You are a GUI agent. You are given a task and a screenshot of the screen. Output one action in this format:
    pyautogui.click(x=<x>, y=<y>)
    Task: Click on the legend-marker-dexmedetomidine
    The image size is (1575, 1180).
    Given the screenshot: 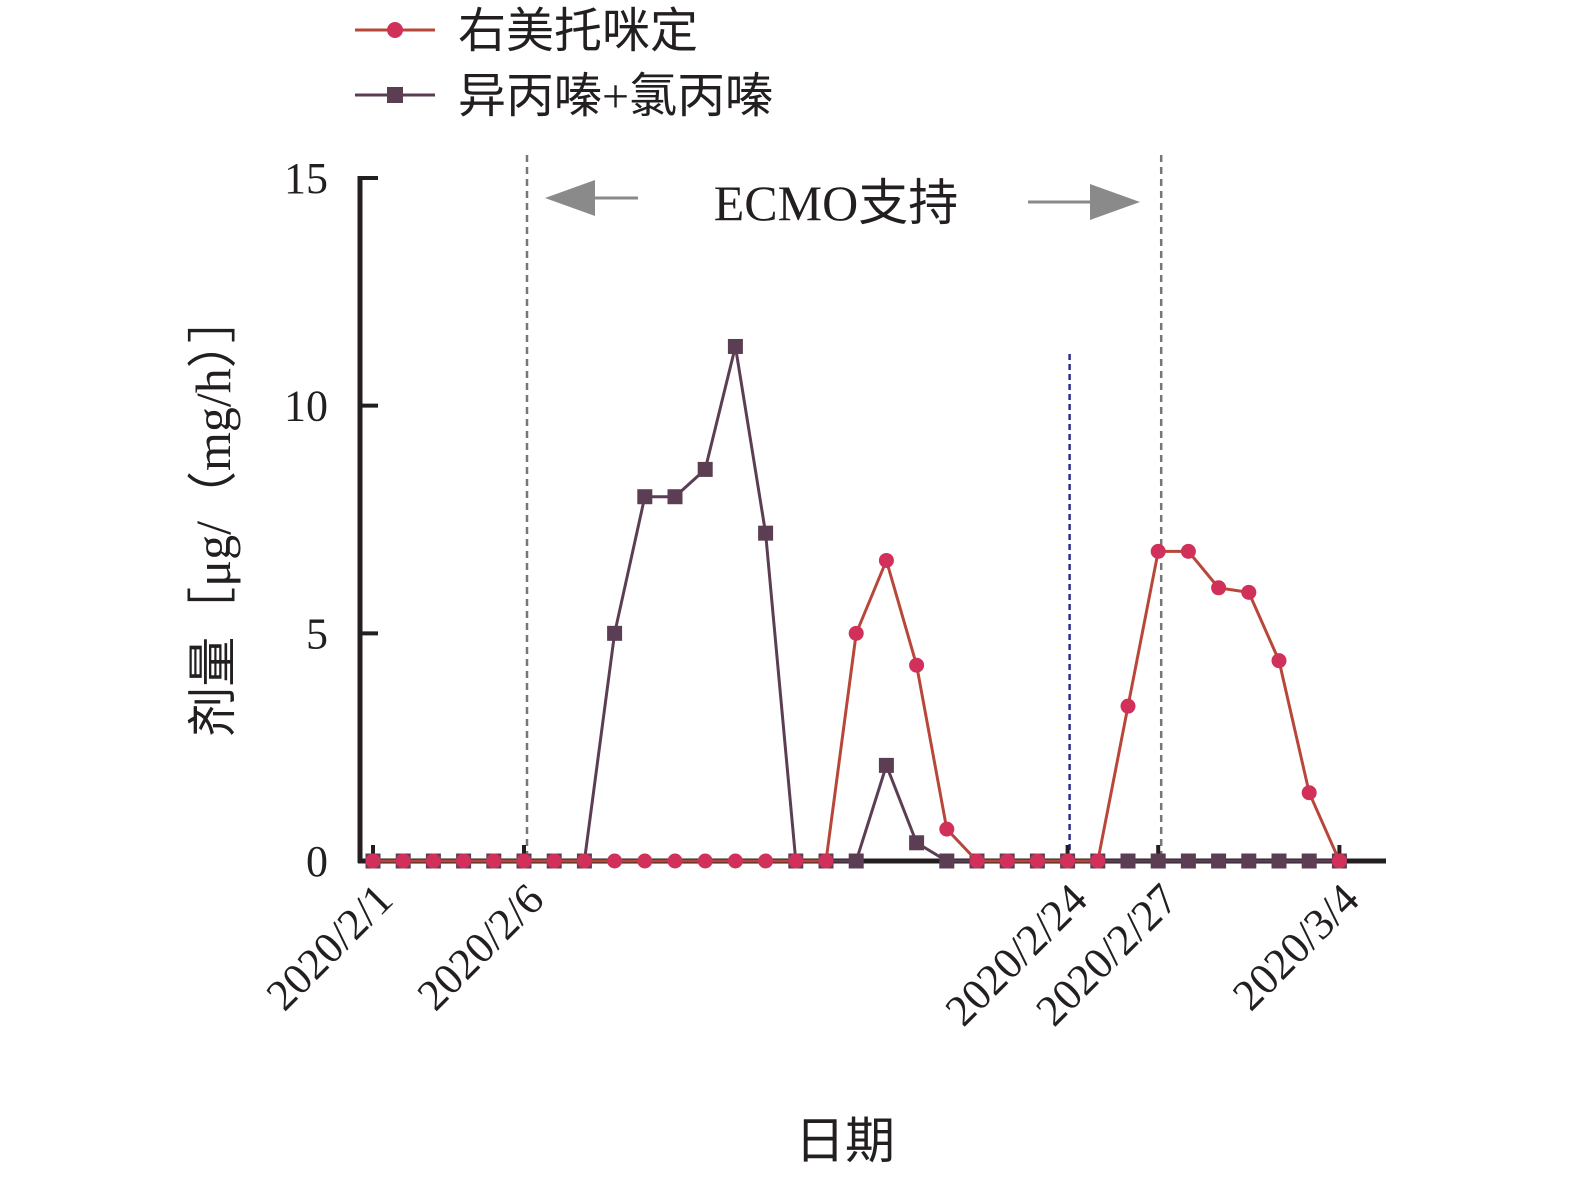 What is the action you would take?
    pyautogui.click(x=395, y=30)
    